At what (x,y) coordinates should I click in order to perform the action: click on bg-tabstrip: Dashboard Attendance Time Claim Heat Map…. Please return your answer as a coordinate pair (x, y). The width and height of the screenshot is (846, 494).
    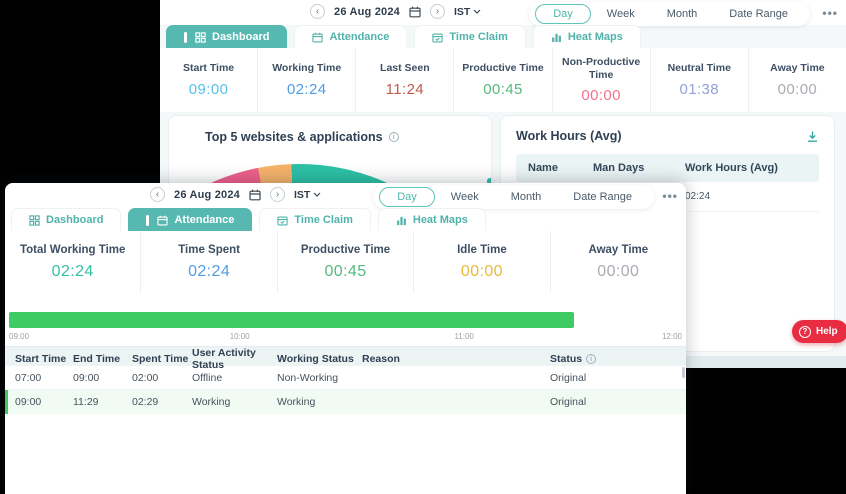
    Looking at the image, I should click on (403, 36).